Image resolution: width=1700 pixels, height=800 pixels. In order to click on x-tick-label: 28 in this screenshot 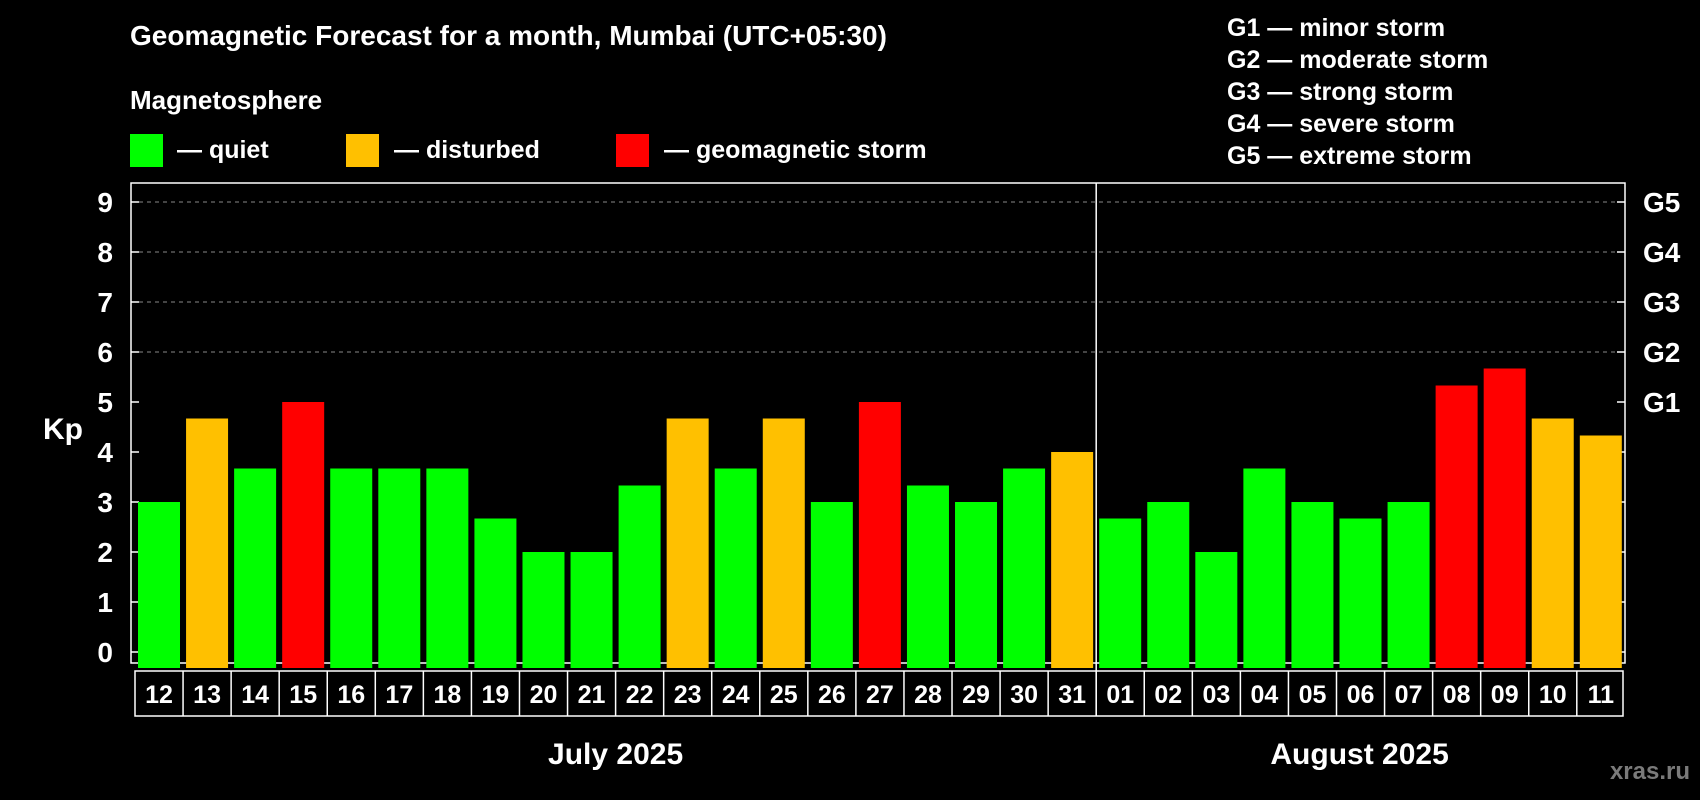, I will do `click(928, 695)`.